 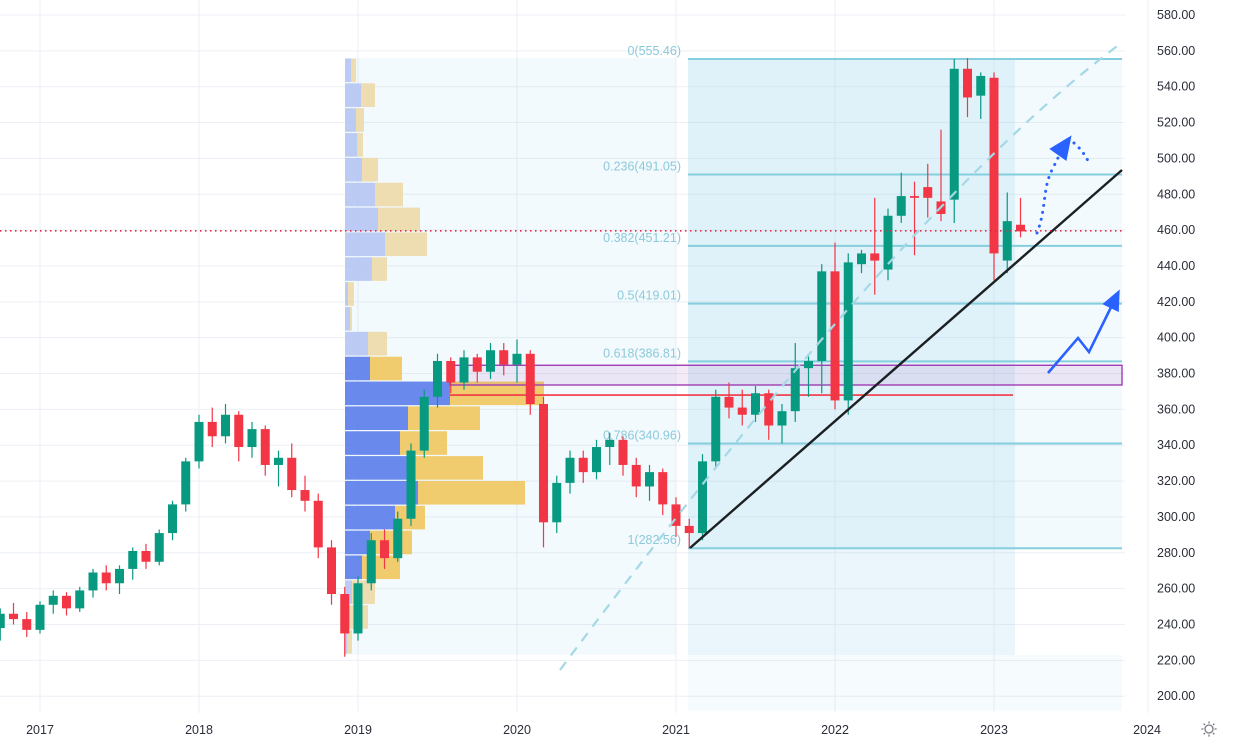 What do you see at coordinates (654, 51) in the screenshot?
I see `fib-level-label: 0(555.46)` at bounding box center [654, 51].